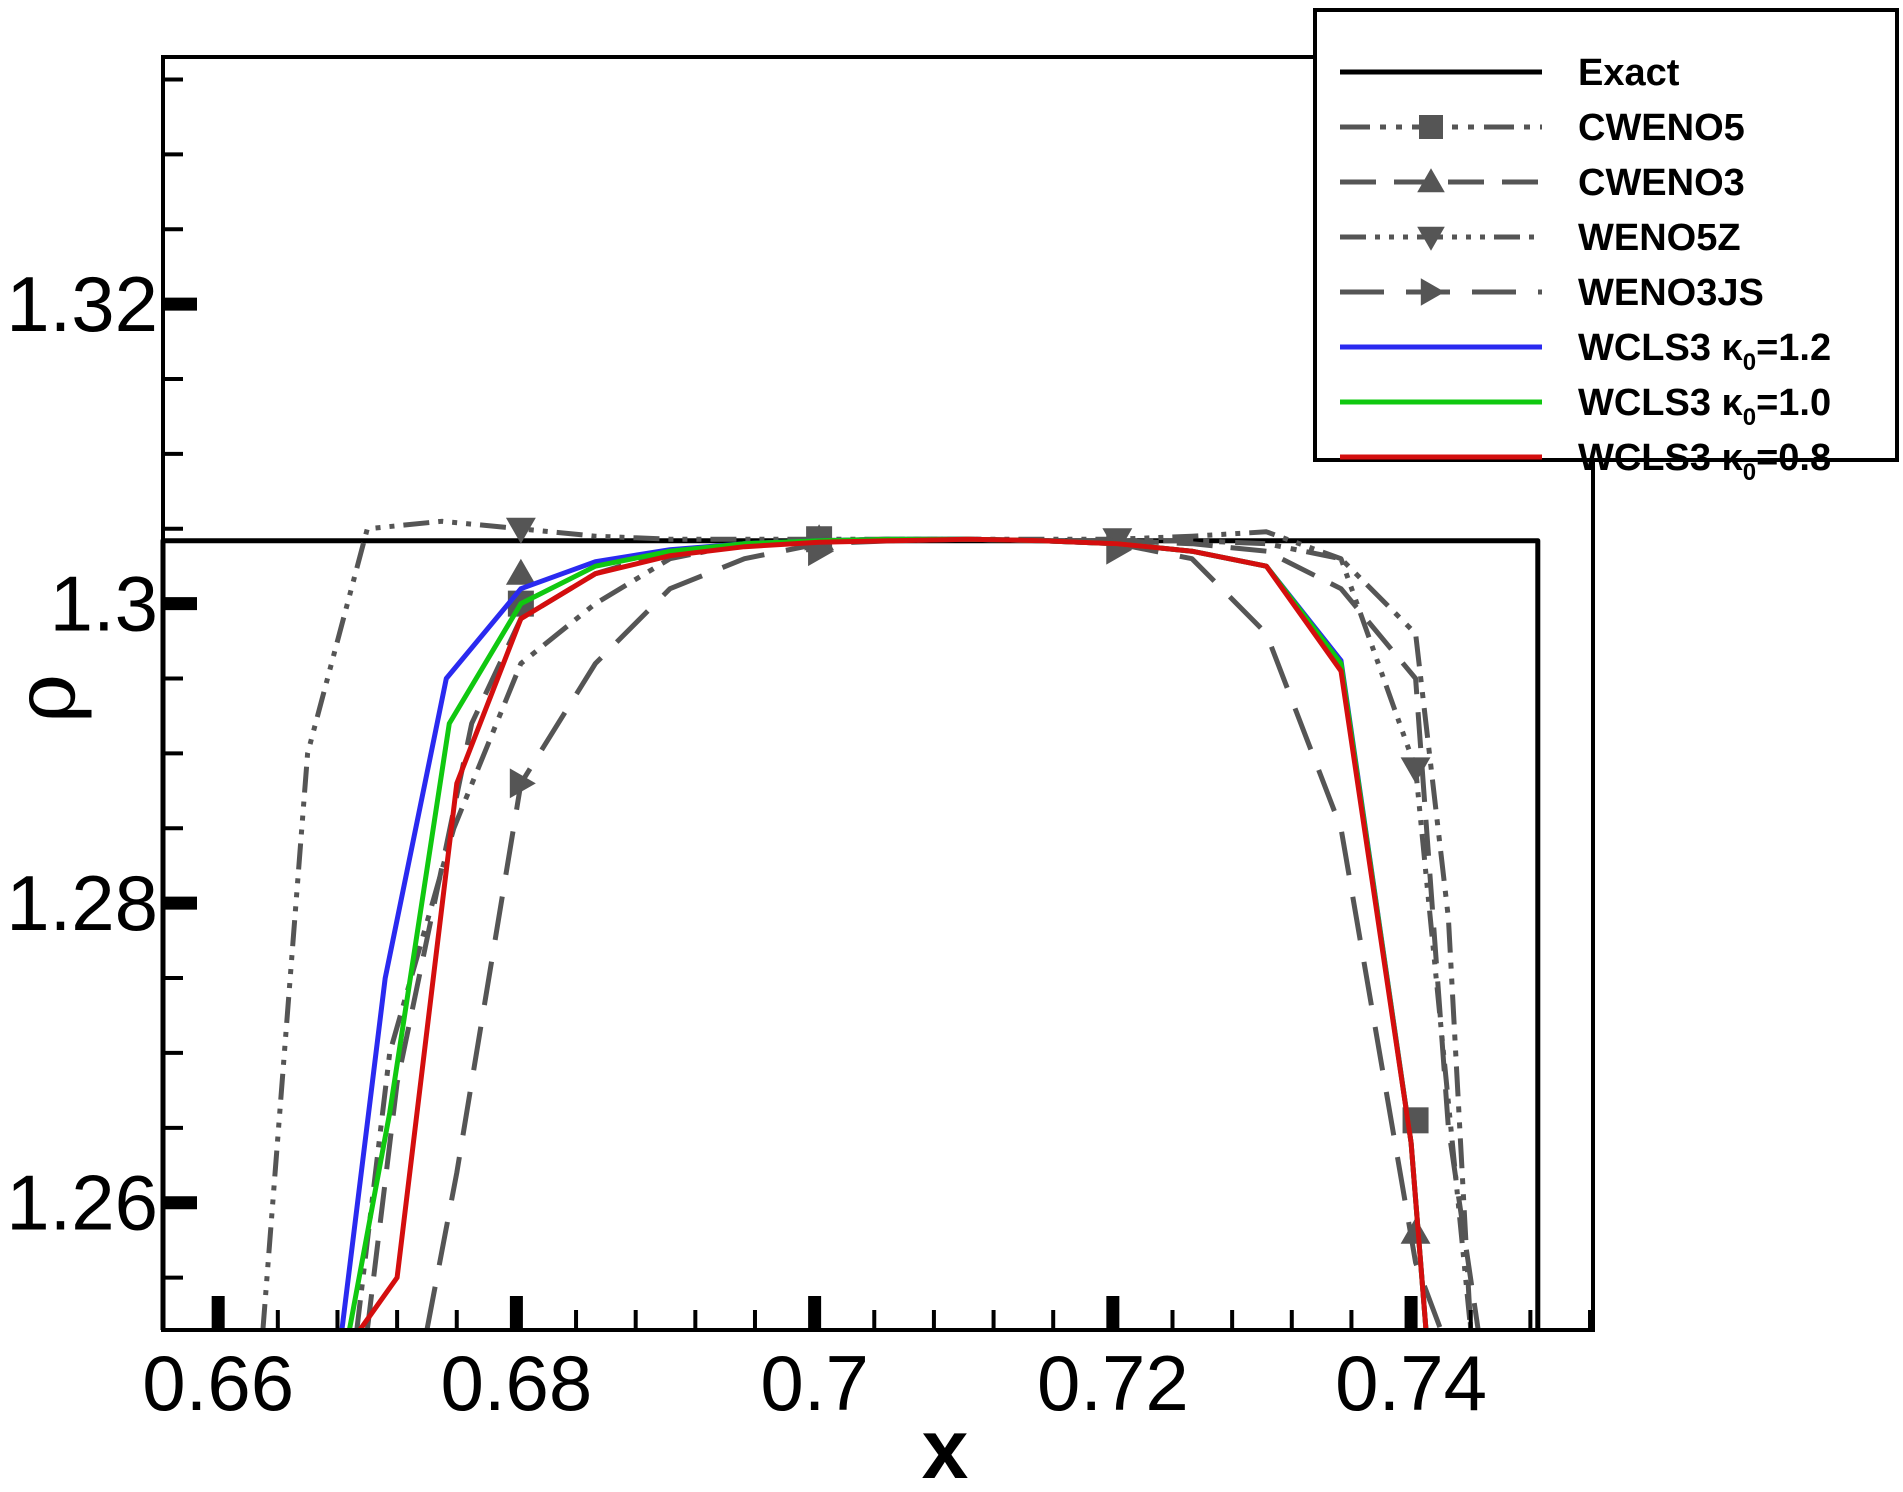 The height and width of the screenshot is (1492, 1903). Describe the element at coordinates (104, 604) in the screenshot. I see `y-tick-label: 1.3` at that location.